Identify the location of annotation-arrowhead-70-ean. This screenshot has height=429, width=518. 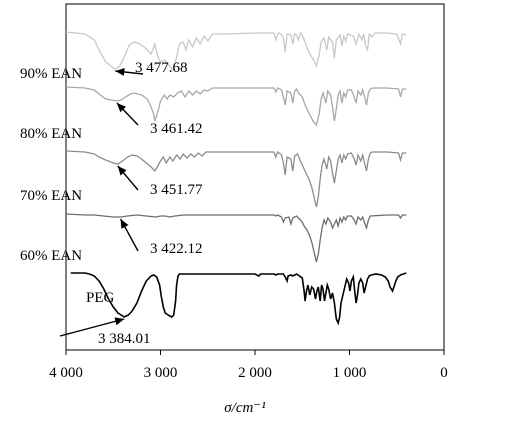
(122, 171).